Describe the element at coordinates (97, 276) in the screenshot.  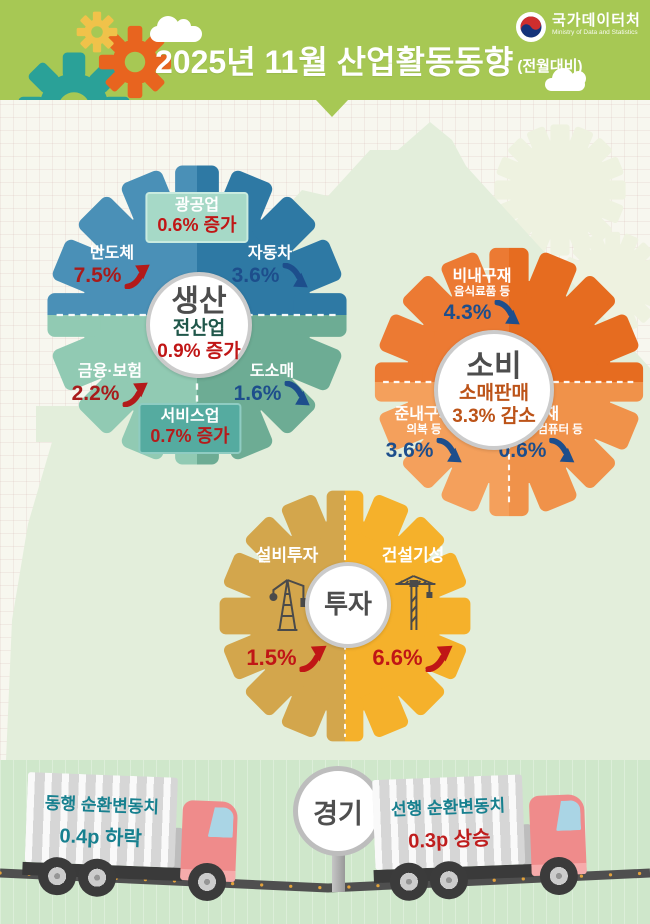
I see `semiconductor-value: 7.5%` at that location.